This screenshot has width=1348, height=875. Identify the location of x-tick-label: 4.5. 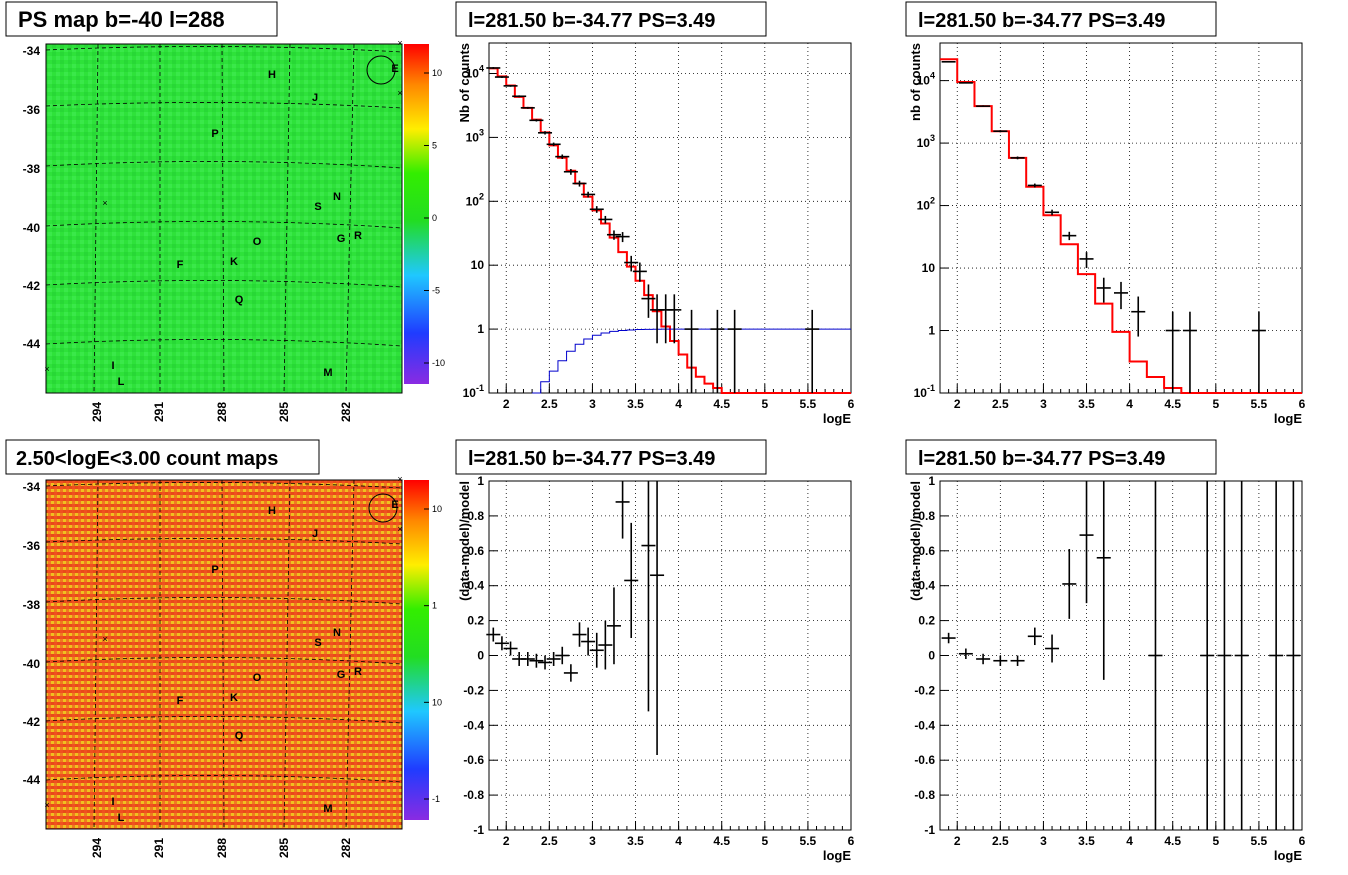
(721, 404).